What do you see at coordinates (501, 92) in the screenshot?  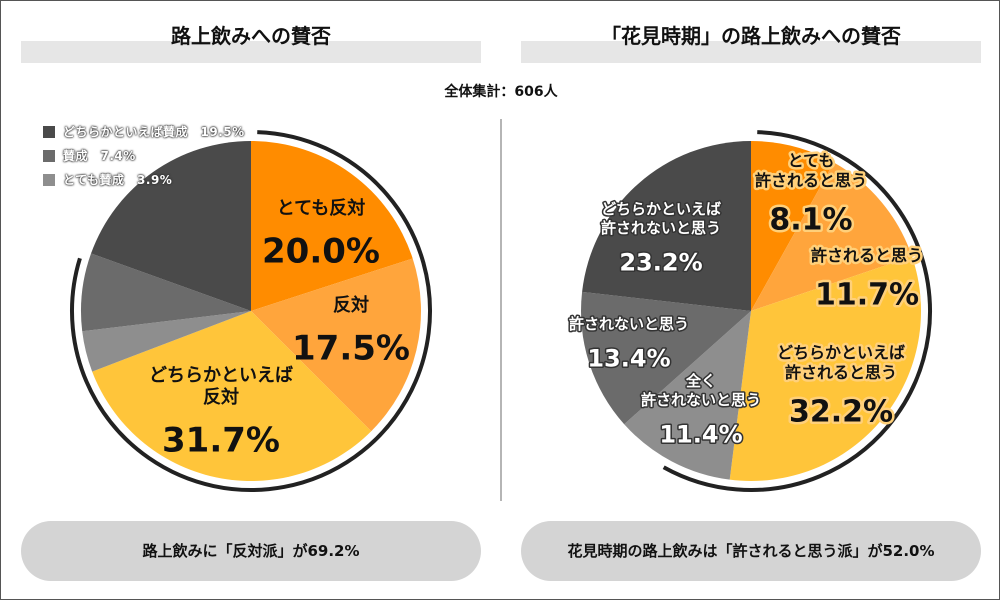 I see `total-respondents: 全体集計：606人` at bounding box center [501, 92].